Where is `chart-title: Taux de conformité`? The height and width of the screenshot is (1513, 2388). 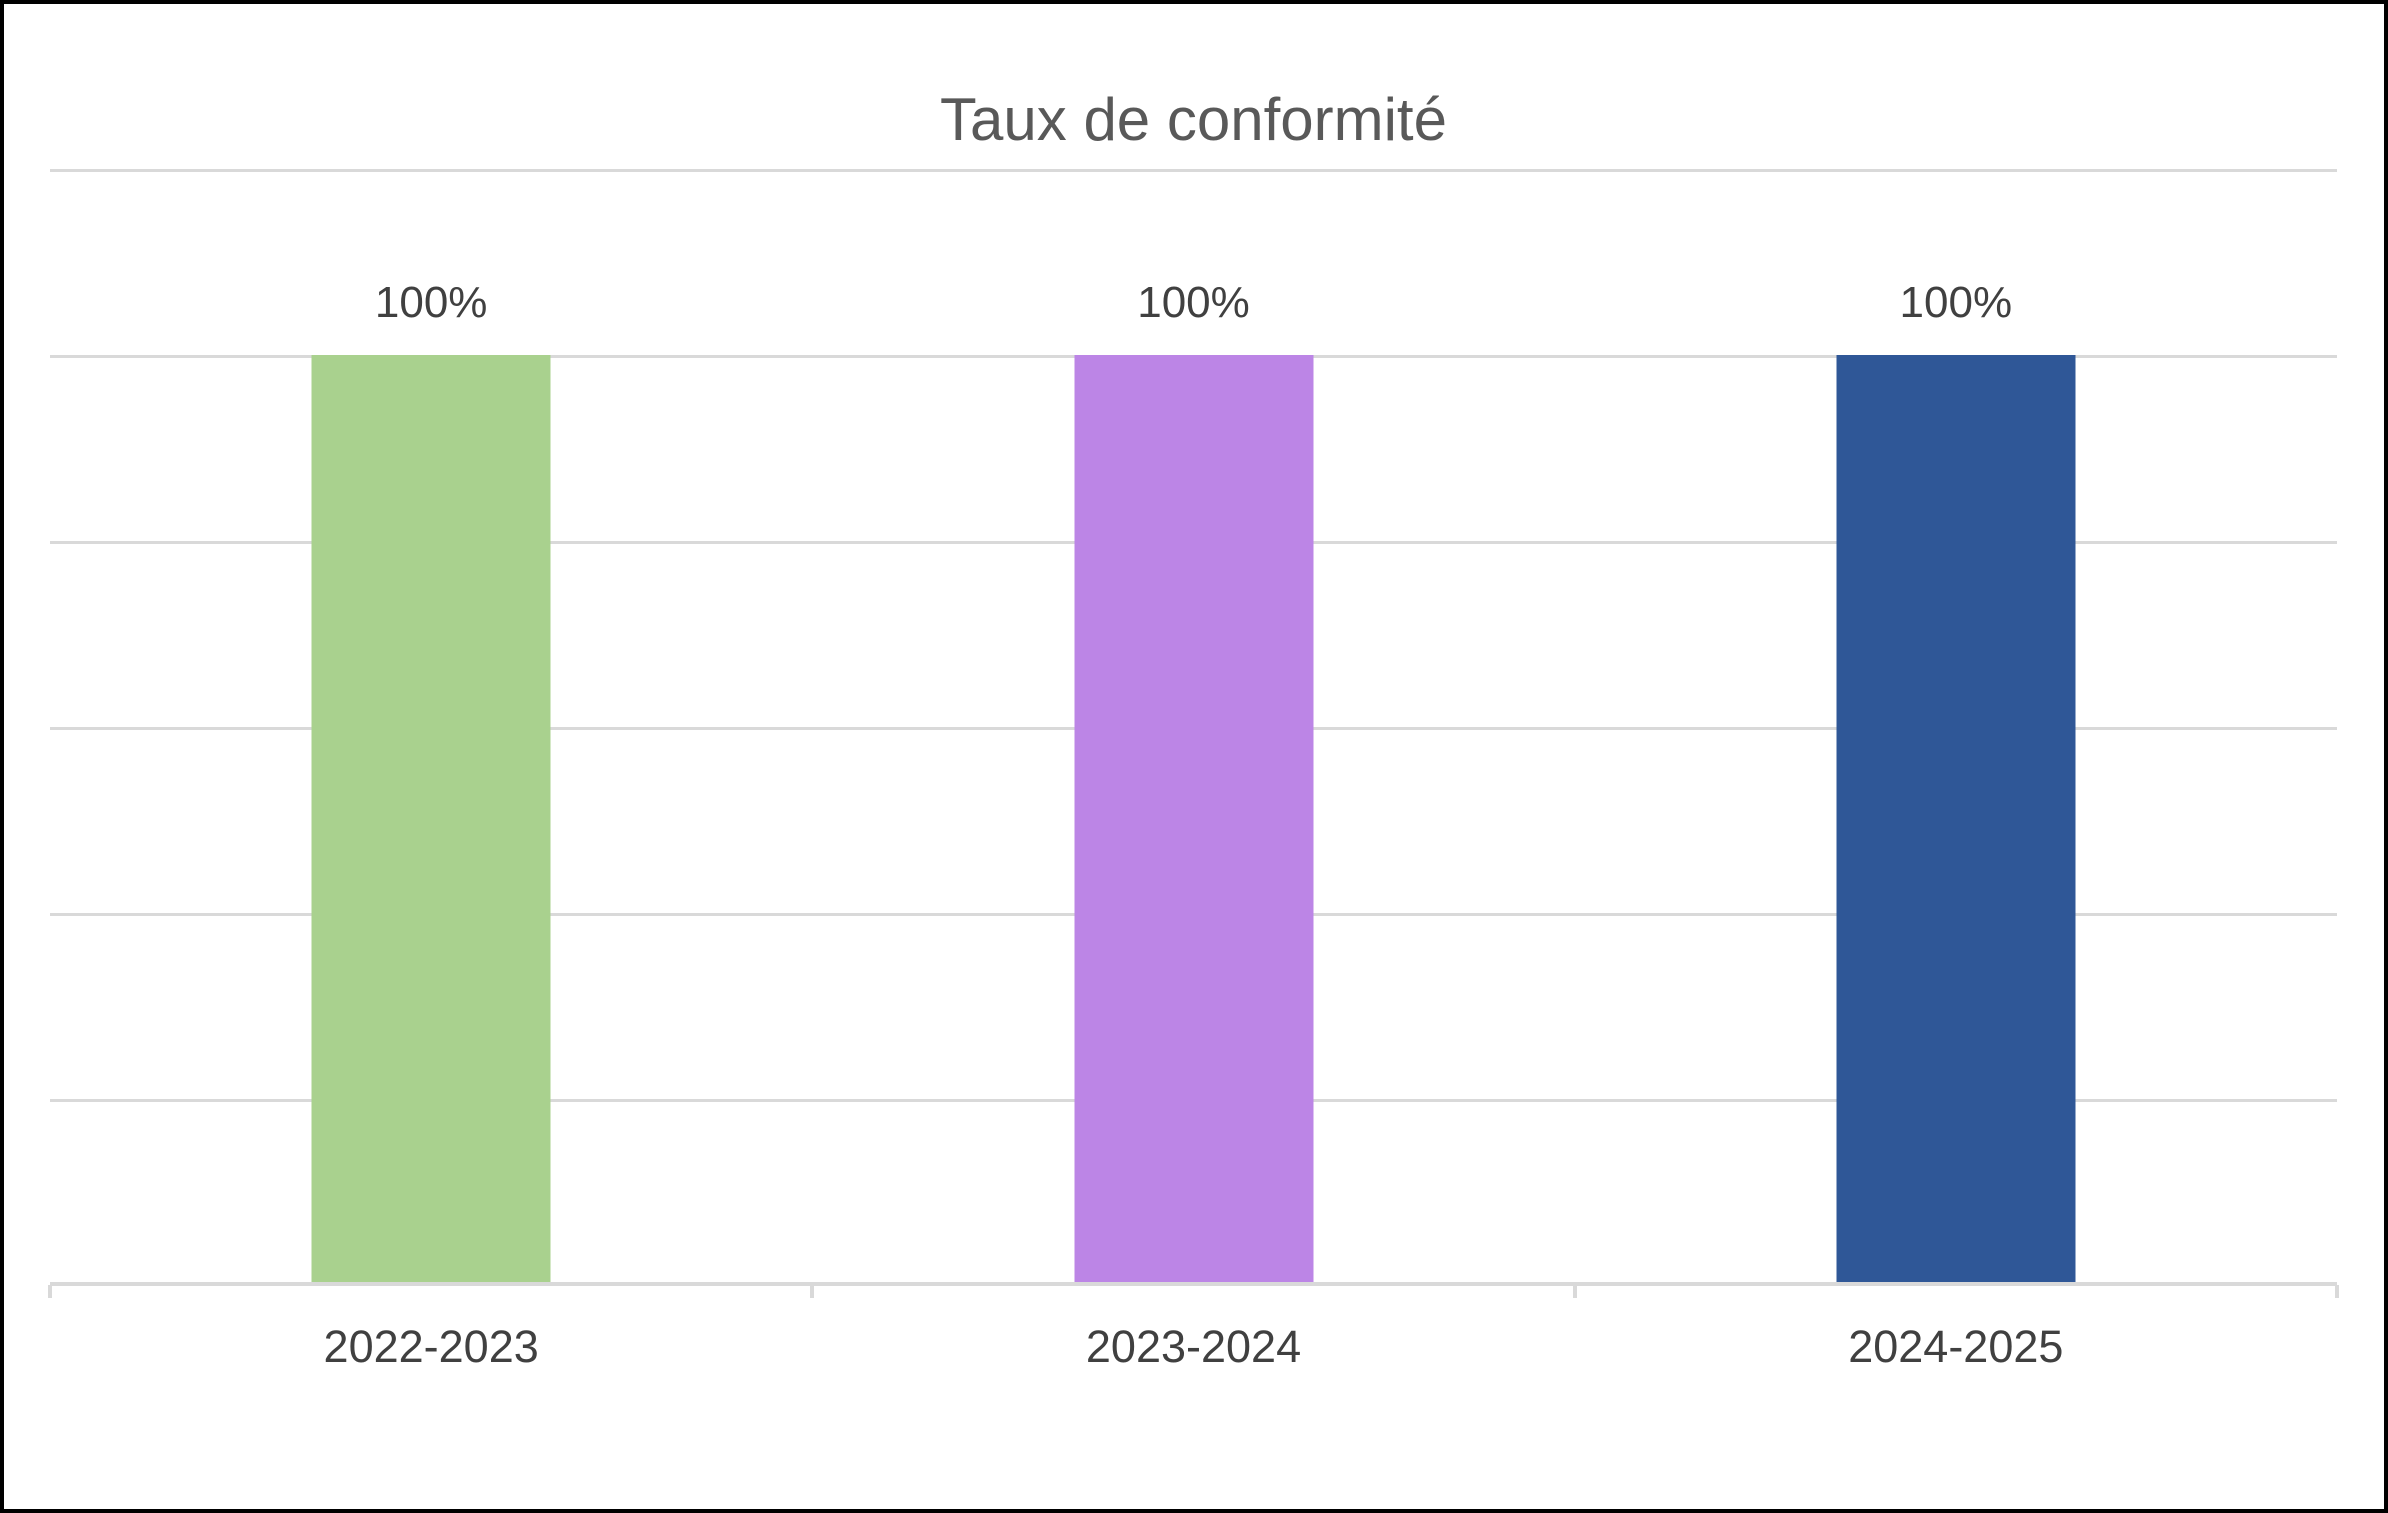
chart-title: Taux de conformité is located at coordinates (1193, 119).